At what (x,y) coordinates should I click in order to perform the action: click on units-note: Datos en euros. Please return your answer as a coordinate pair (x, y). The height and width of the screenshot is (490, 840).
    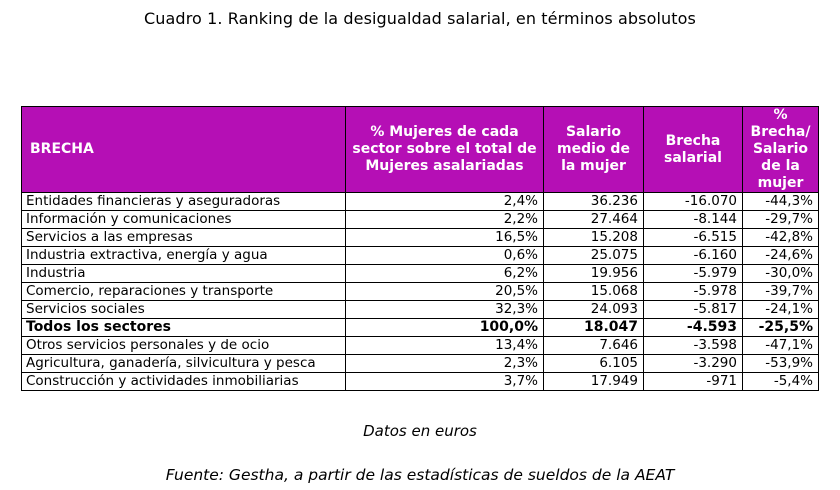
    Looking at the image, I should click on (420, 431).